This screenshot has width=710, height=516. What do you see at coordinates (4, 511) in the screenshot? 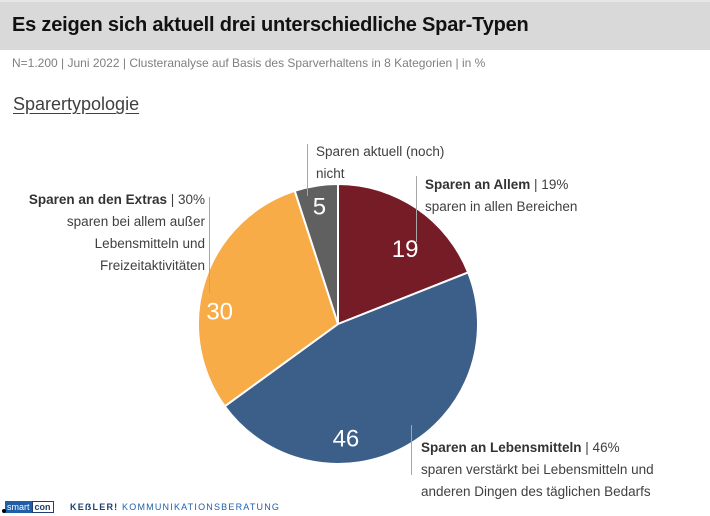
I see `logo-dot-icon` at bounding box center [4, 511].